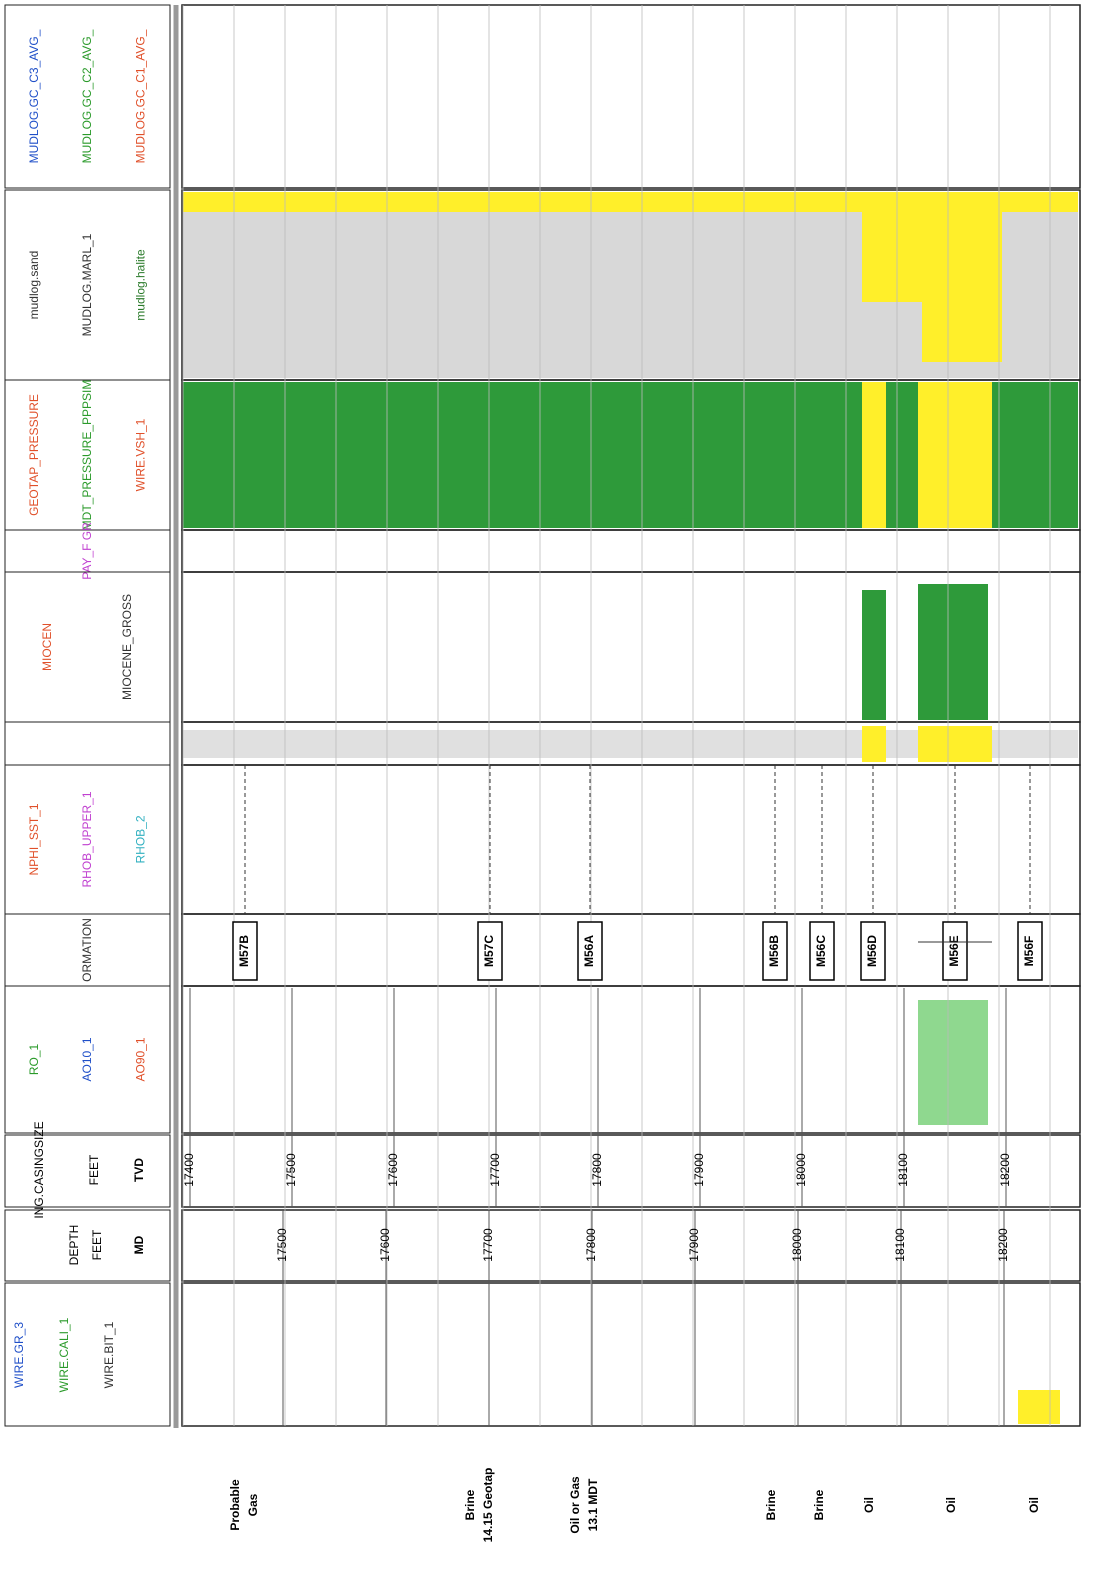 Image resolution: width=1098 pixels, height=1590 pixels. What do you see at coordinates (139, 1244) in the screenshot?
I see `md-code: MD` at bounding box center [139, 1244].